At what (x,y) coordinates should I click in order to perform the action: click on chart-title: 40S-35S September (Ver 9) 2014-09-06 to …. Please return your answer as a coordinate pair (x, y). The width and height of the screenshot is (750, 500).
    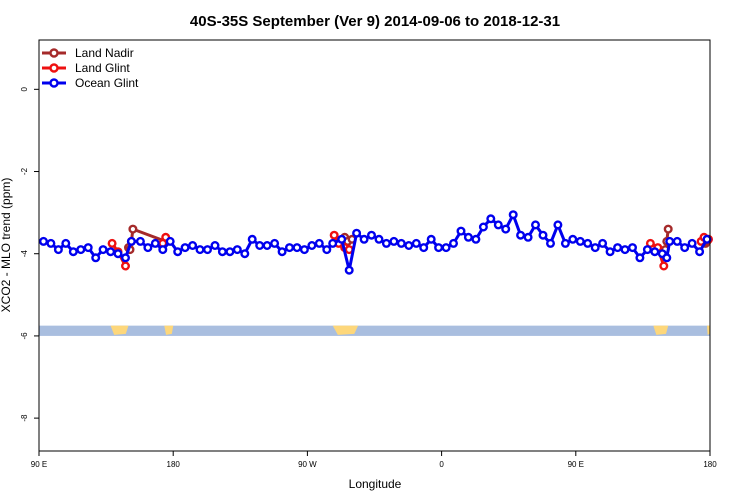
    Looking at the image, I should click on (375, 21).